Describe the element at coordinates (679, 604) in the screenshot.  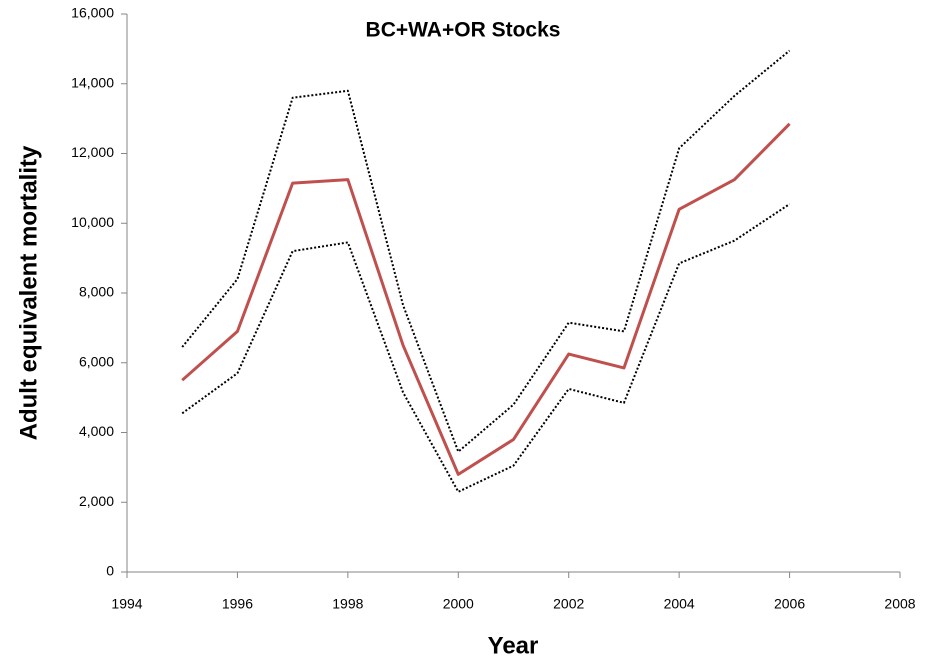
I see `x-tick-label: 2004` at that location.